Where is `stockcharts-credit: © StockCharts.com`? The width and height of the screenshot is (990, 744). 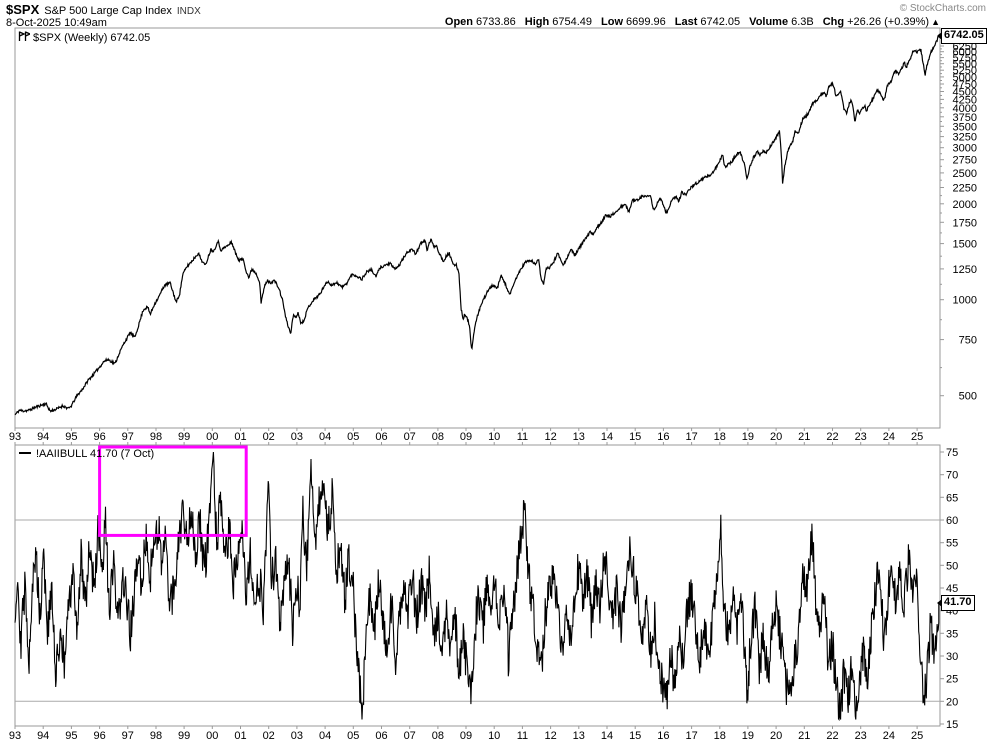
stockcharts-credit: © StockCharts.com is located at coordinates (942, 8).